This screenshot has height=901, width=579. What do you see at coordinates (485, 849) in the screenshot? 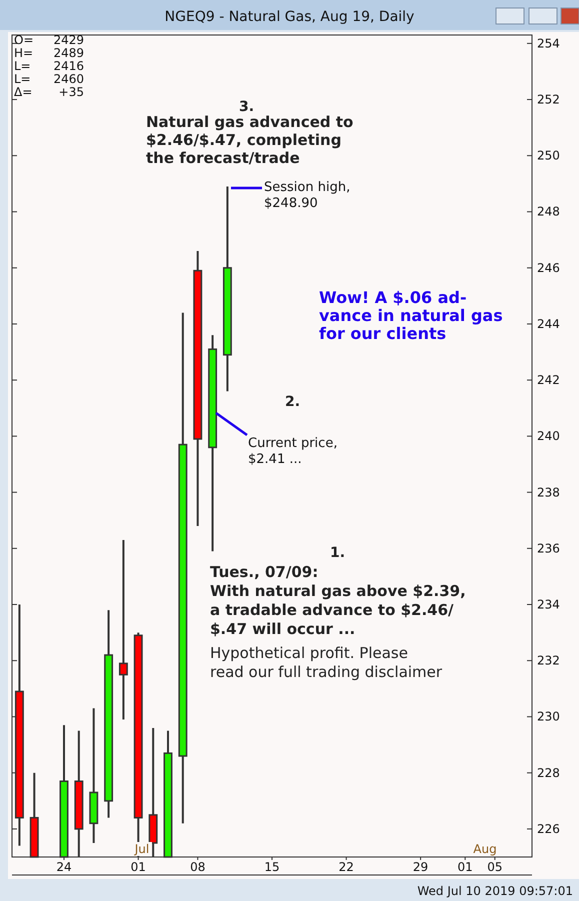
I see `annotation: Aug` at bounding box center [485, 849].